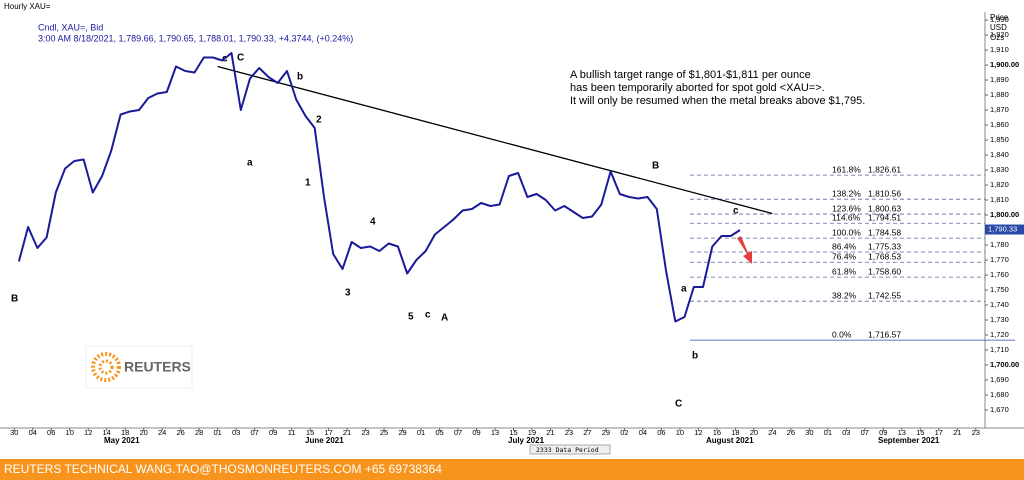 This screenshot has width=1024, height=480. I want to click on x-tick-label: 11, so click(292, 432).